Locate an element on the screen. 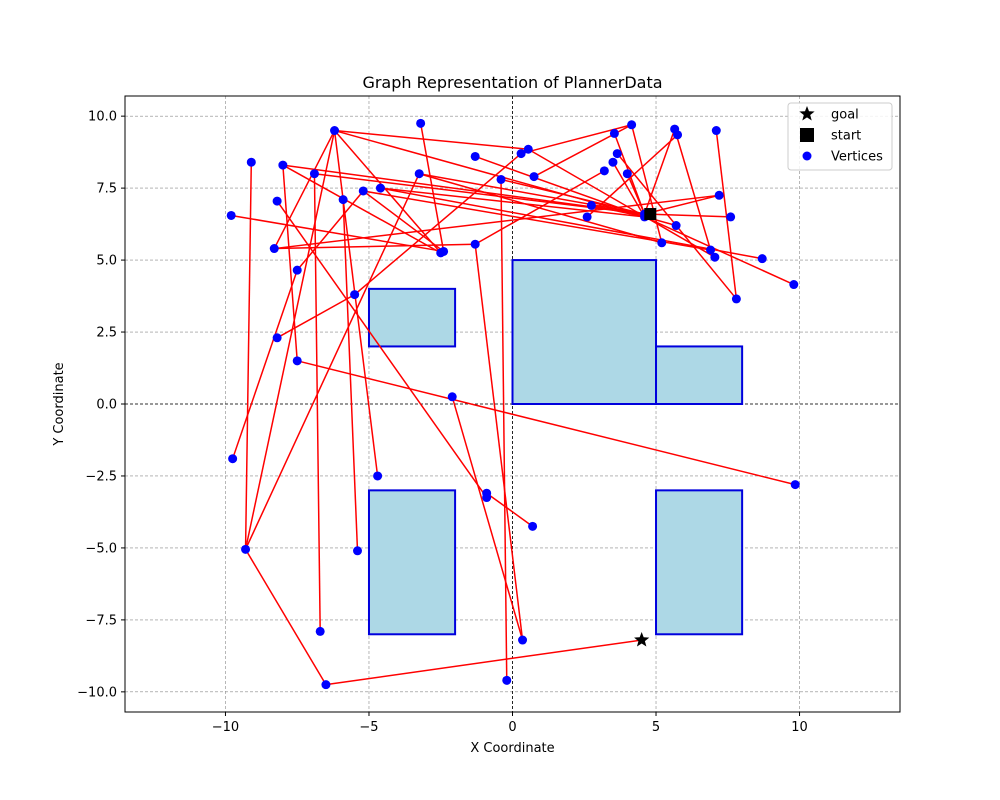 This screenshot has width=1000, height=800. x-tick-label: −10 is located at coordinates (225, 727).